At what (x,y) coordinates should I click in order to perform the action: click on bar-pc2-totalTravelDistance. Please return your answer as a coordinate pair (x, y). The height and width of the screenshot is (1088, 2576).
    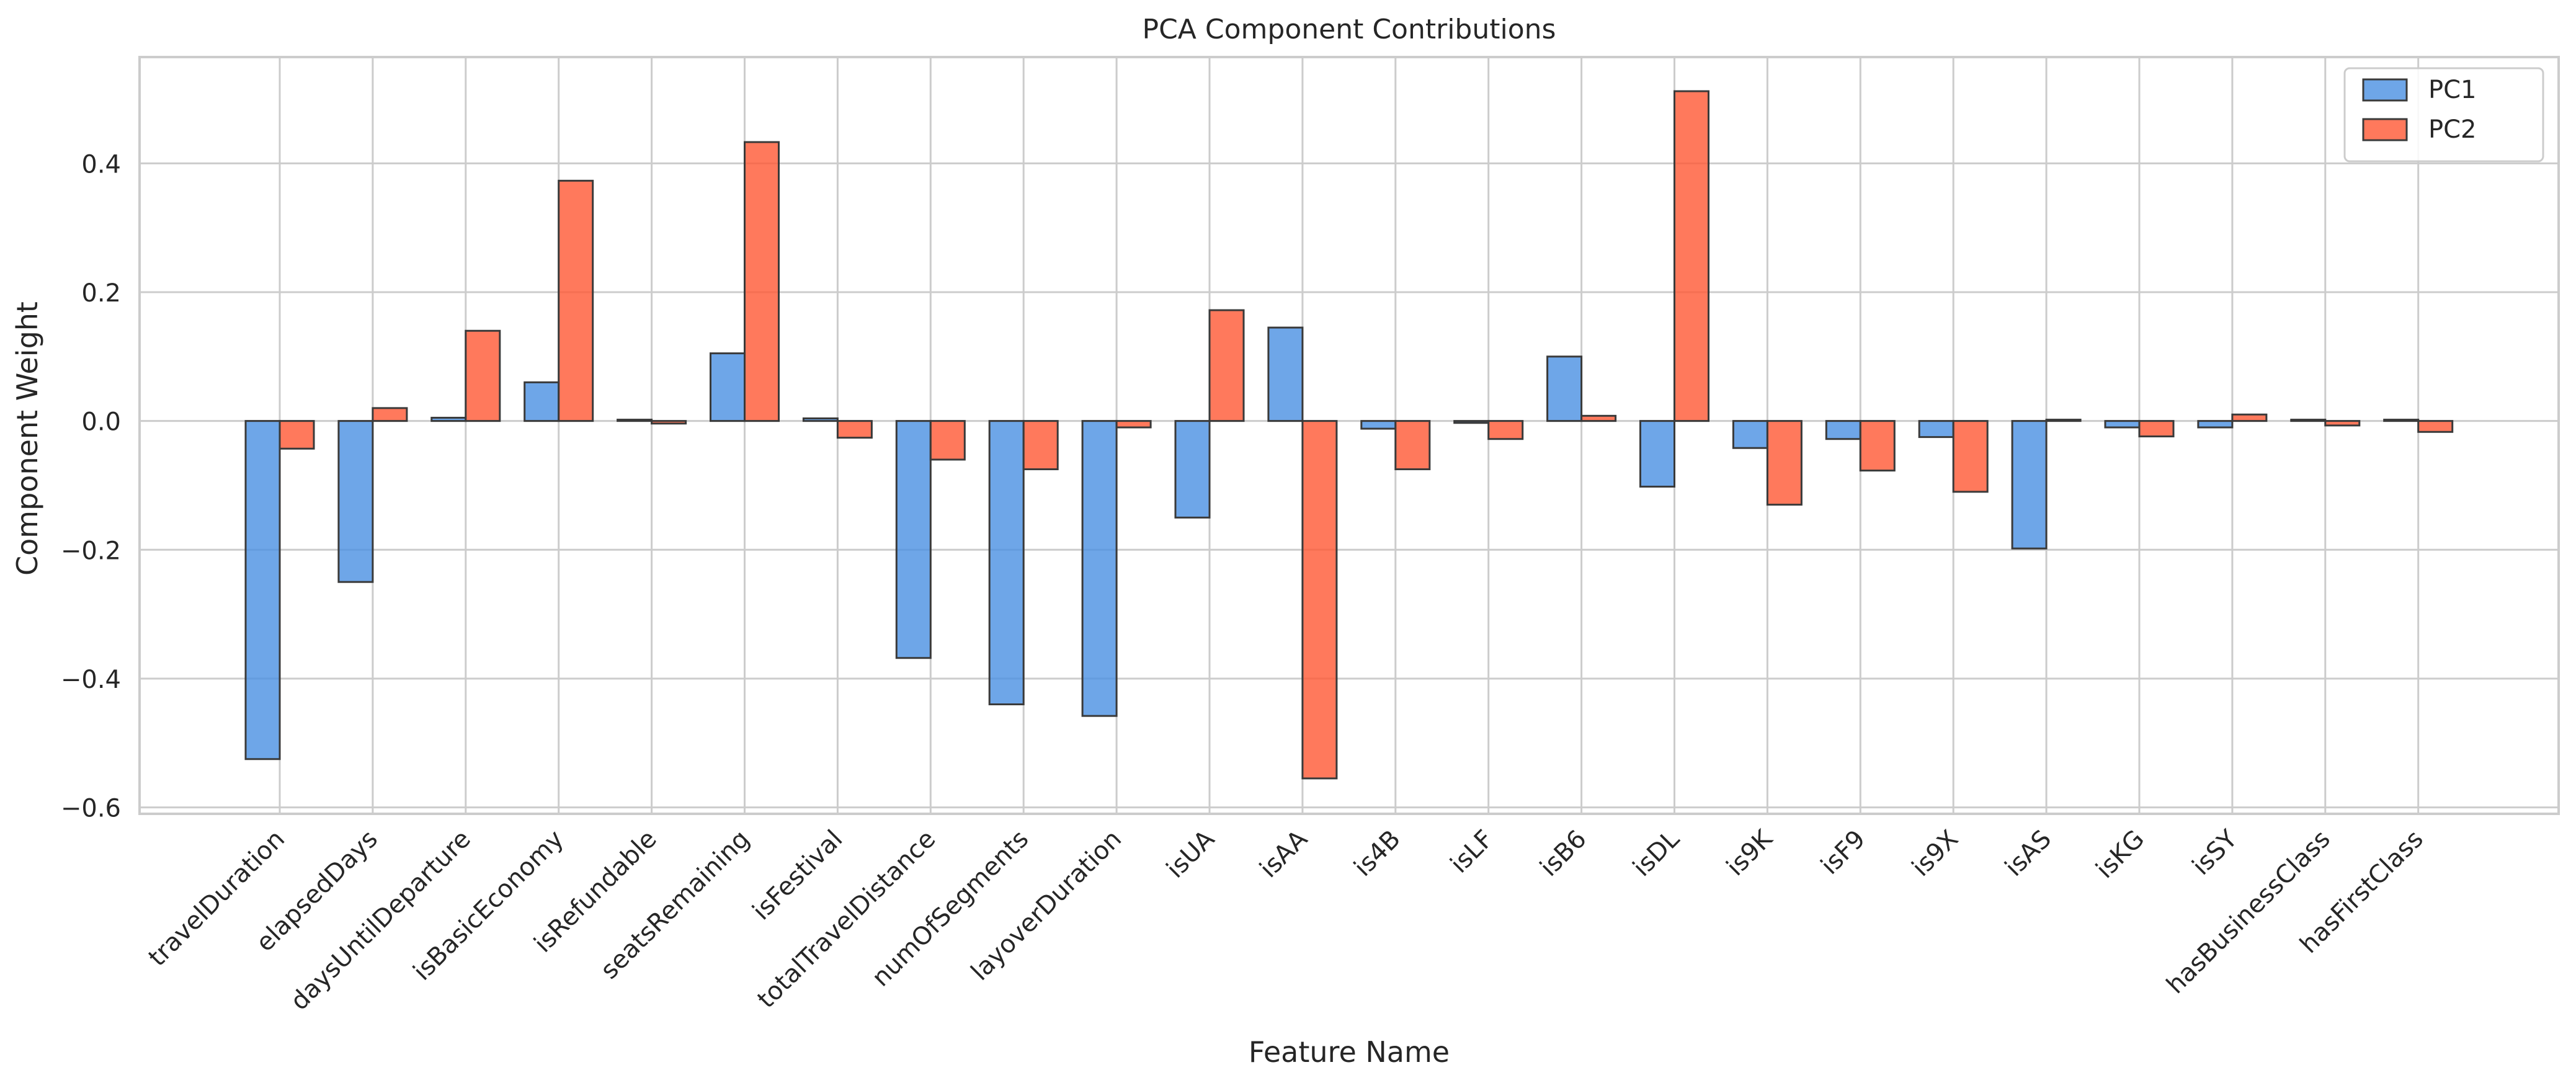
    Looking at the image, I should click on (948, 440).